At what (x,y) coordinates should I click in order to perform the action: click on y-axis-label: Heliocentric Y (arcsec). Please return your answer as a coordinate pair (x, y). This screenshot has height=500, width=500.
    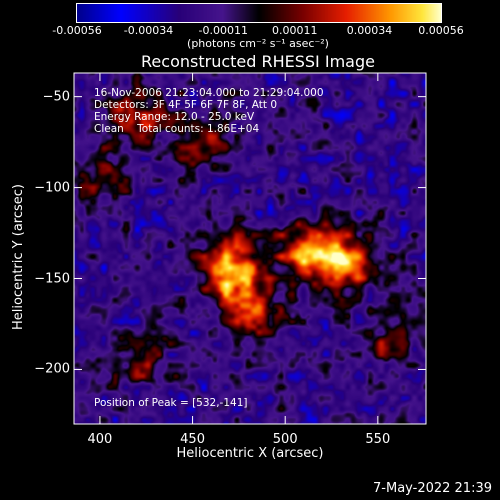
    Looking at the image, I should click on (18, 257).